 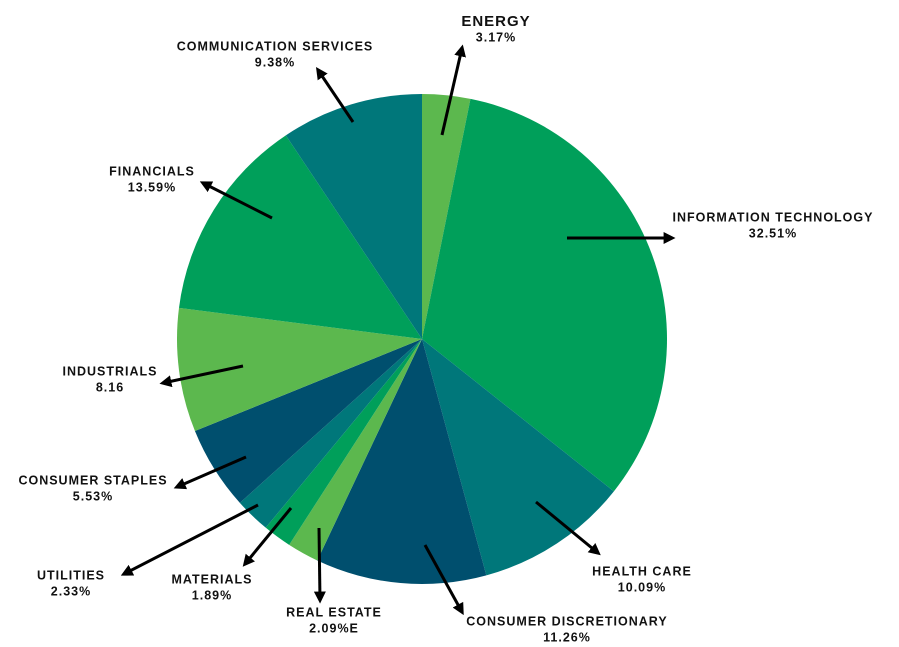 What do you see at coordinates (496, 37) in the screenshot?
I see `value-label: 3.17%` at bounding box center [496, 37].